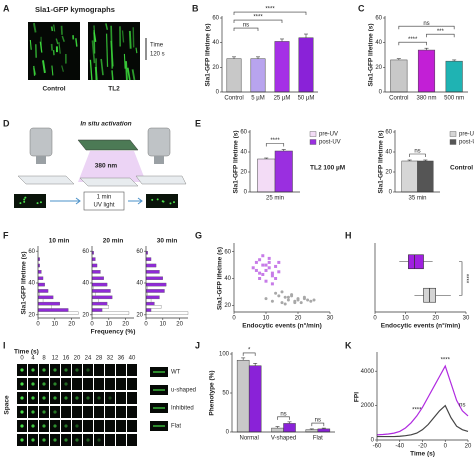 Image resolution: width=474 pixels, height=464 pixels. I want to click on x-tick-label: V-shaped, so click(283, 439).